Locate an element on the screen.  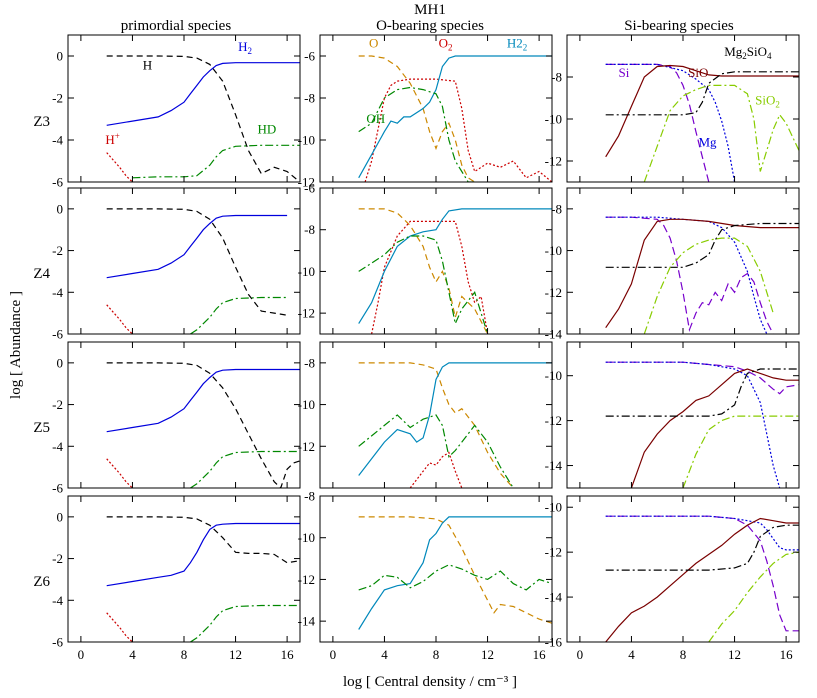
x-tick-label: 16 is located at coordinates (787, 654).